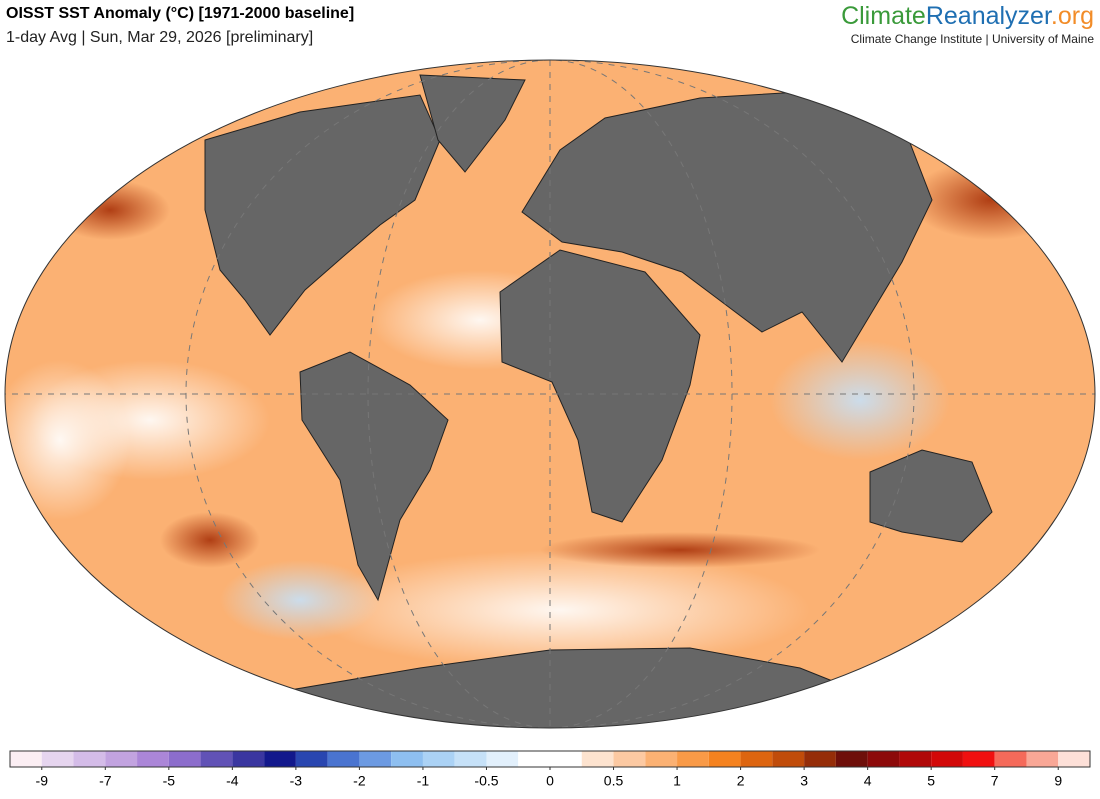 This screenshot has width=1100, height=799. Describe the element at coordinates (741, 781) in the screenshot. I see `colorbar-tick-label: 2` at that location.